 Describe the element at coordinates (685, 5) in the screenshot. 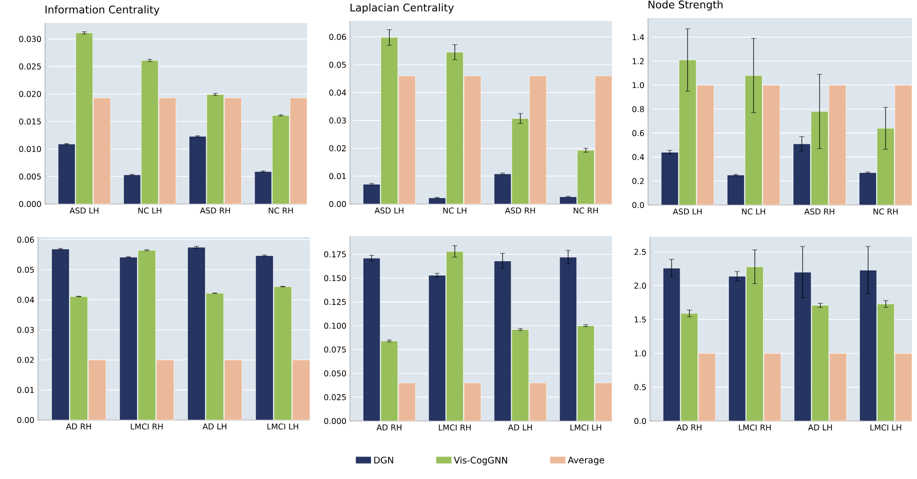

I see `chart-title: Node Strength` at that location.